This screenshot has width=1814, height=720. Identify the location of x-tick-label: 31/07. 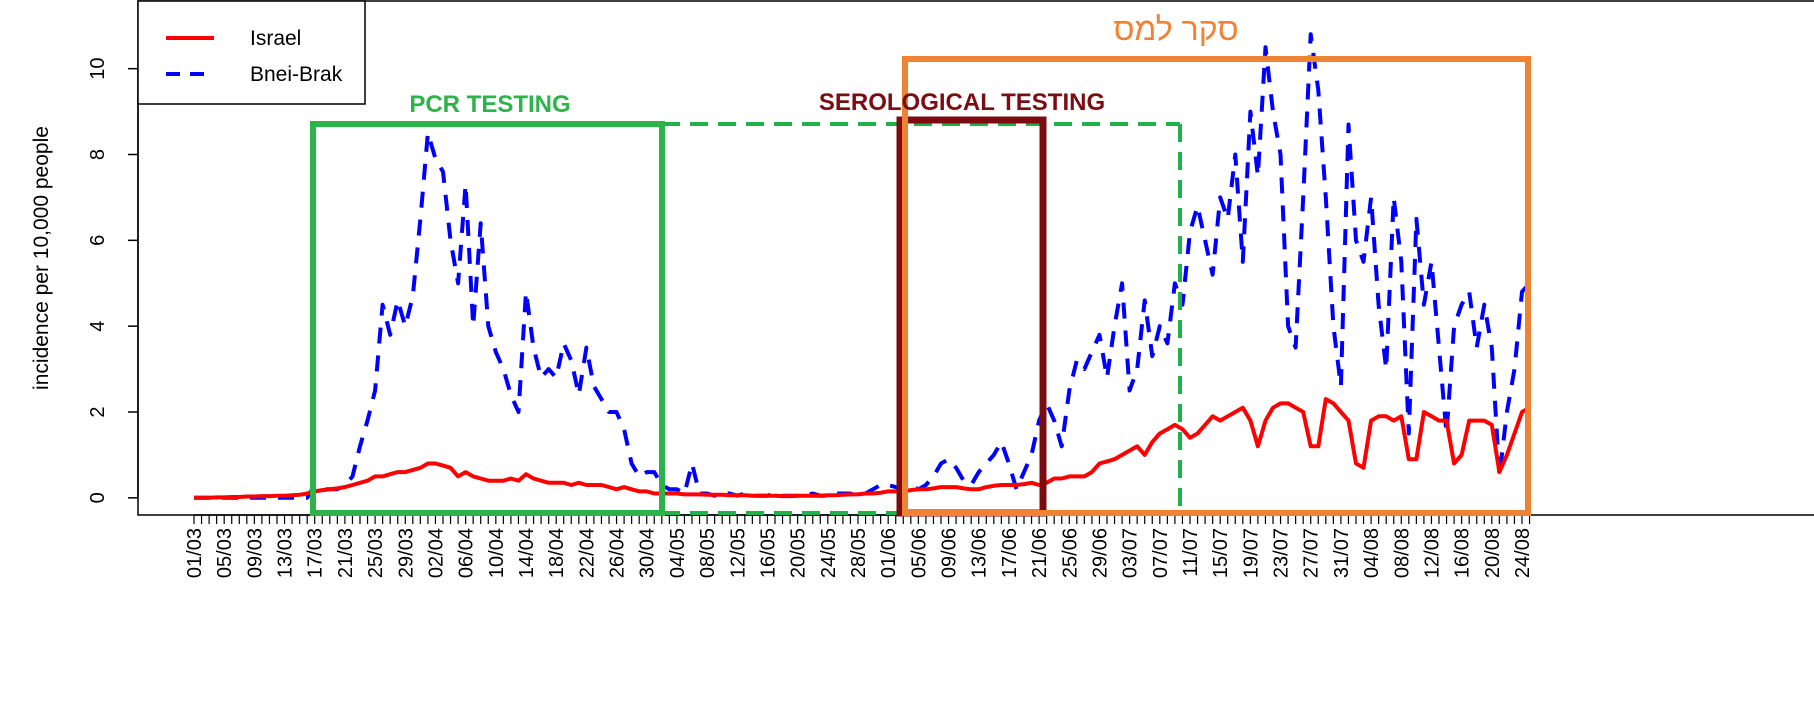
(1342, 553).